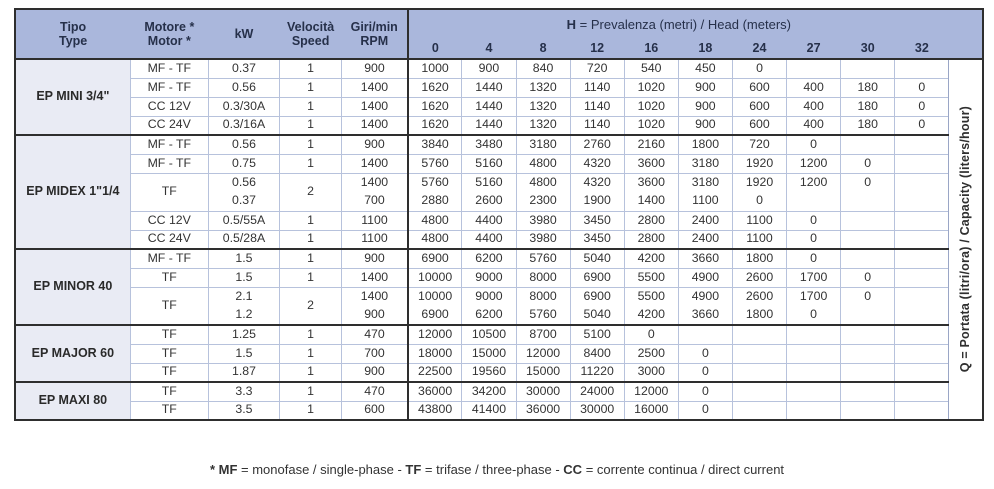 The width and height of the screenshot is (994, 489). What do you see at coordinates (374, 315) in the screenshot?
I see `rpm-cell: 900` at bounding box center [374, 315].